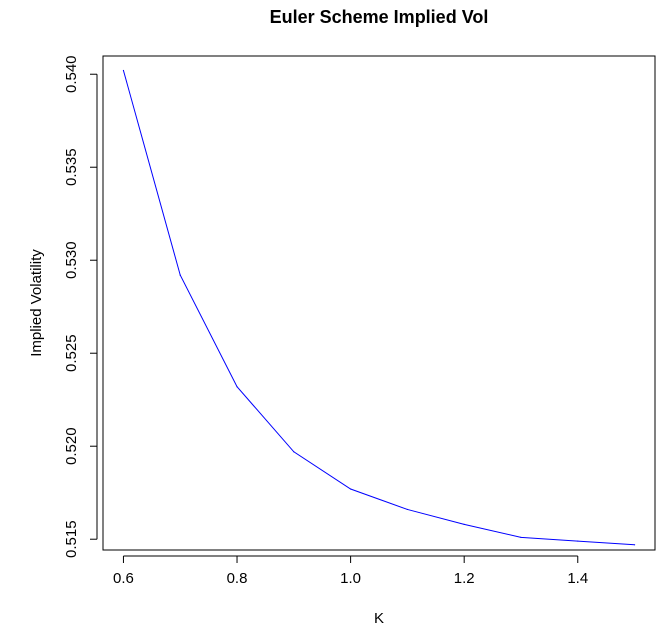 Image resolution: width=671 pixels, height=637 pixels. Describe the element at coordinates (71, 260) in the screenshot. I see `y-tick-label: 0.530` at that location.